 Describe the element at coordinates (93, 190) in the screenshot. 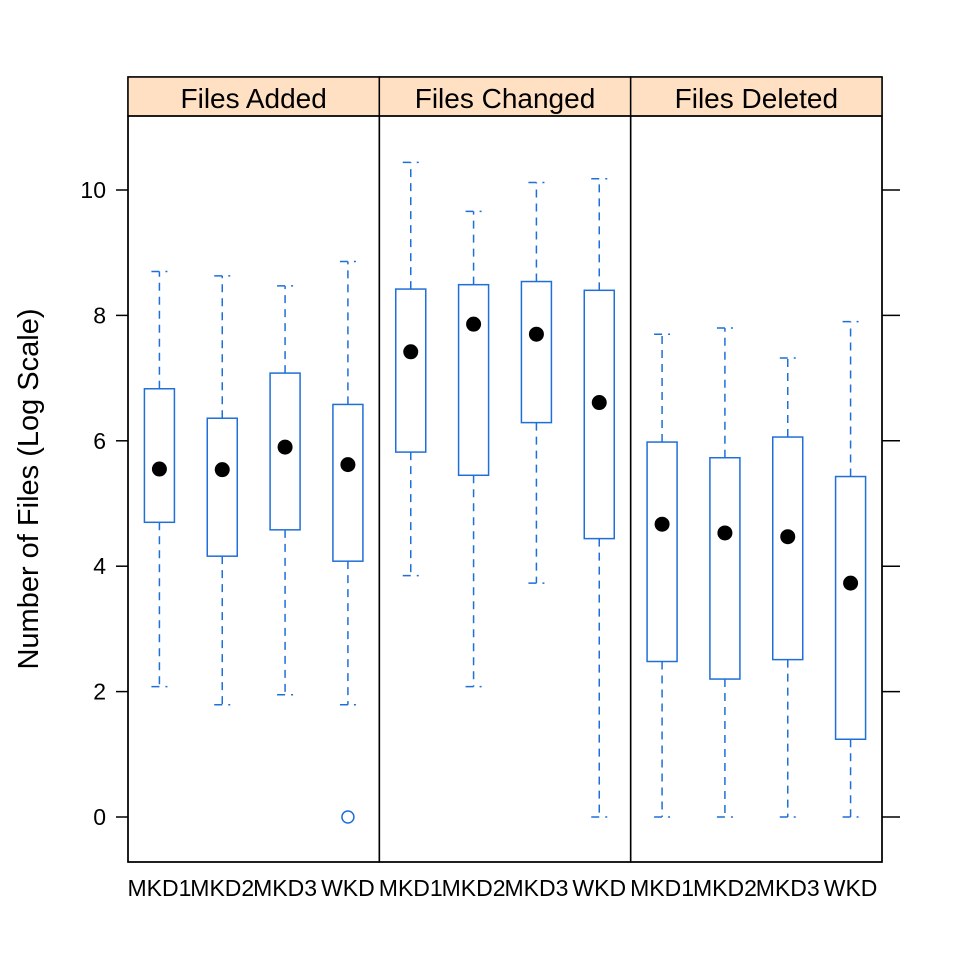

I see `y-tick-label: 10` at that location.